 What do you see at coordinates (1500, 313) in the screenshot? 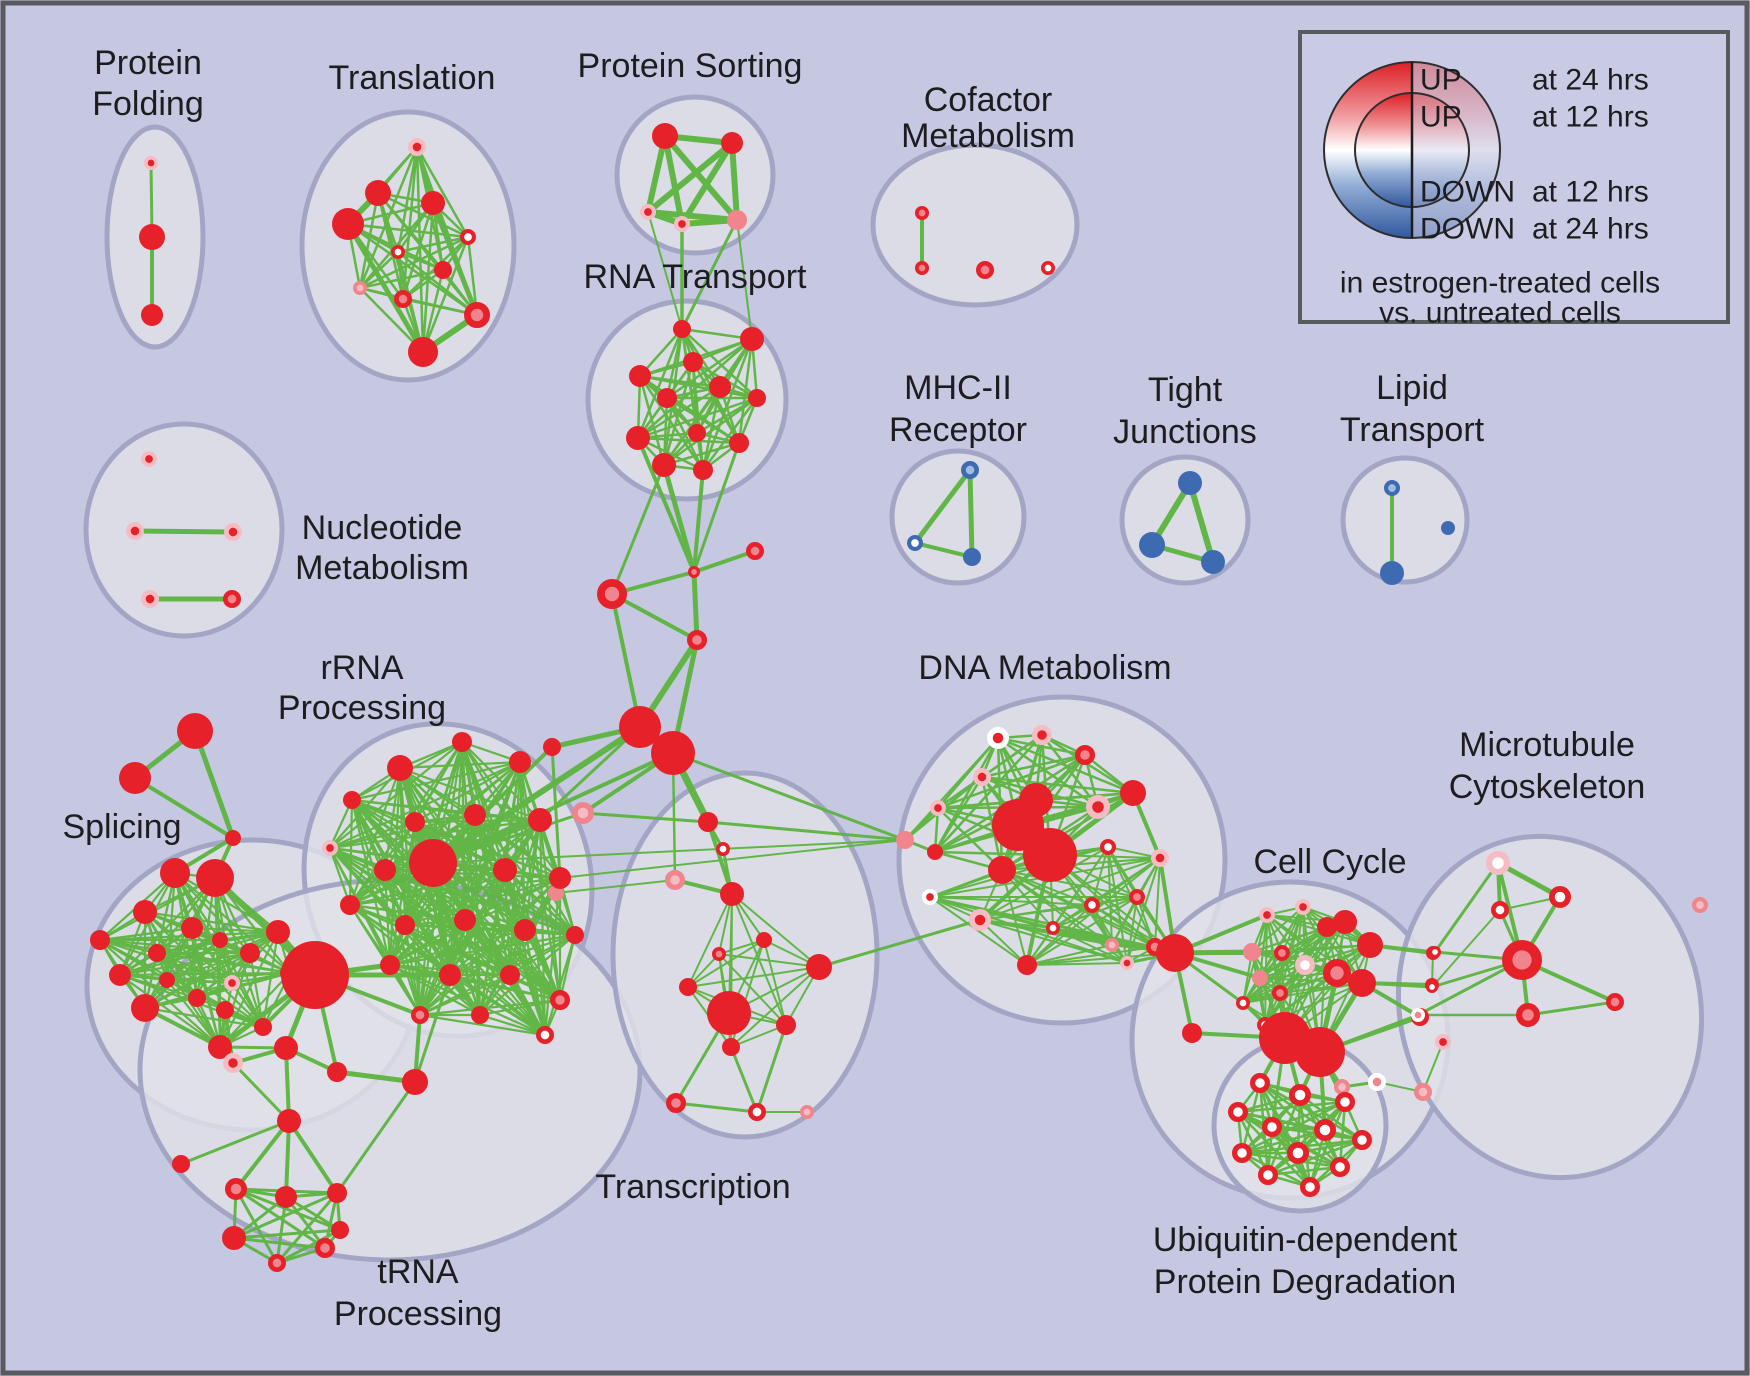
I see `legend-footer-line-1: vs. untreated cells` at bounding box center [1500, 313].